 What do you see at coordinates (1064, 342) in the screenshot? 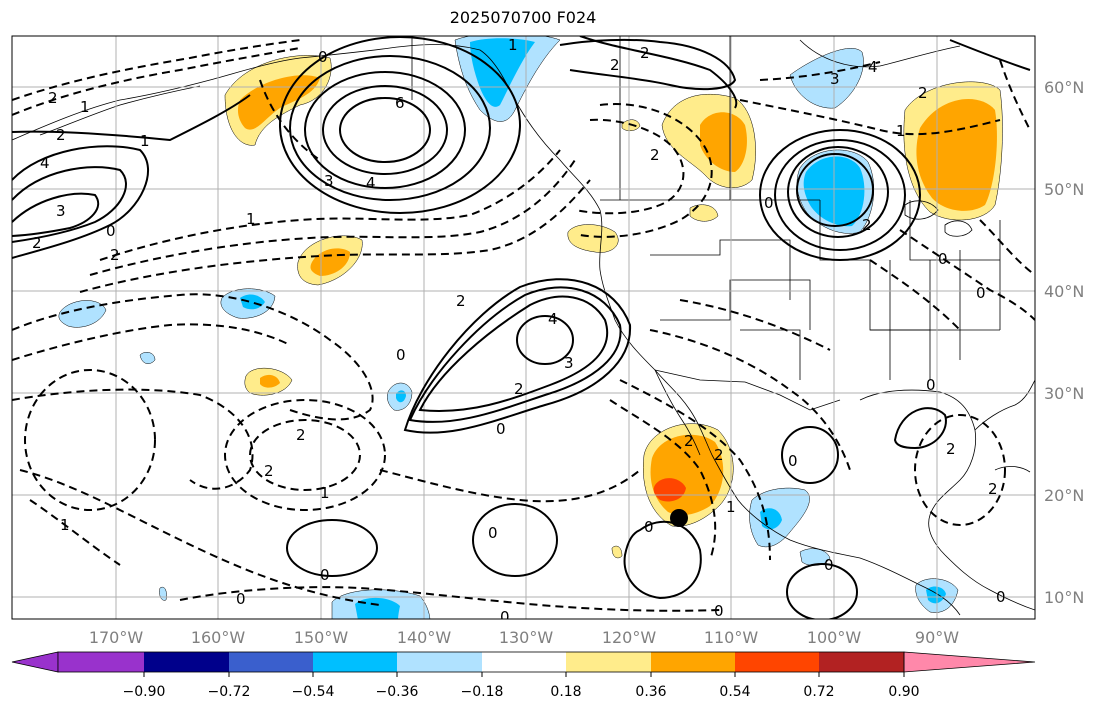
I see `latitude-labels: 60°N 50°N 40°N 30°N 20°N 10°N` at bounding box center [1064, 342].